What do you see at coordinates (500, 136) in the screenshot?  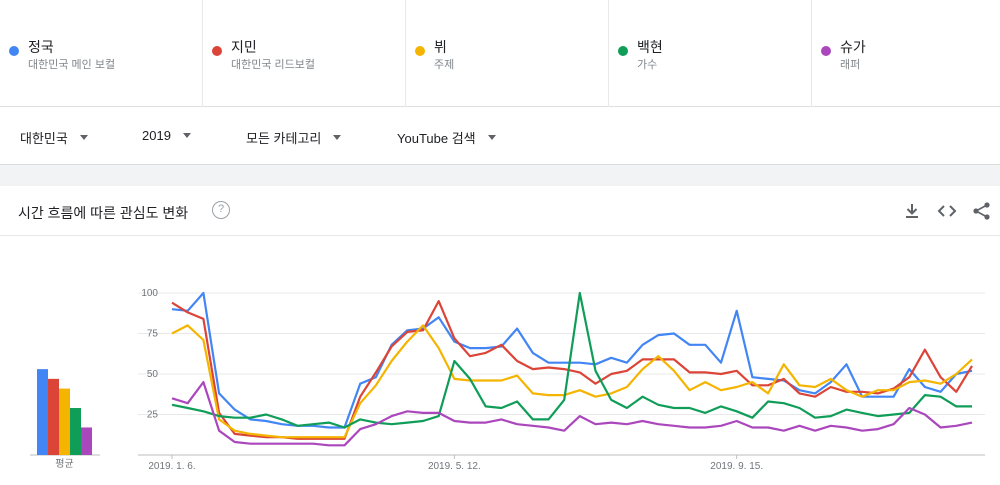 I see `filter-bar: 대한민국 2019 모든 카테고리 YouTube 검색` at bounding box center [500, 136].